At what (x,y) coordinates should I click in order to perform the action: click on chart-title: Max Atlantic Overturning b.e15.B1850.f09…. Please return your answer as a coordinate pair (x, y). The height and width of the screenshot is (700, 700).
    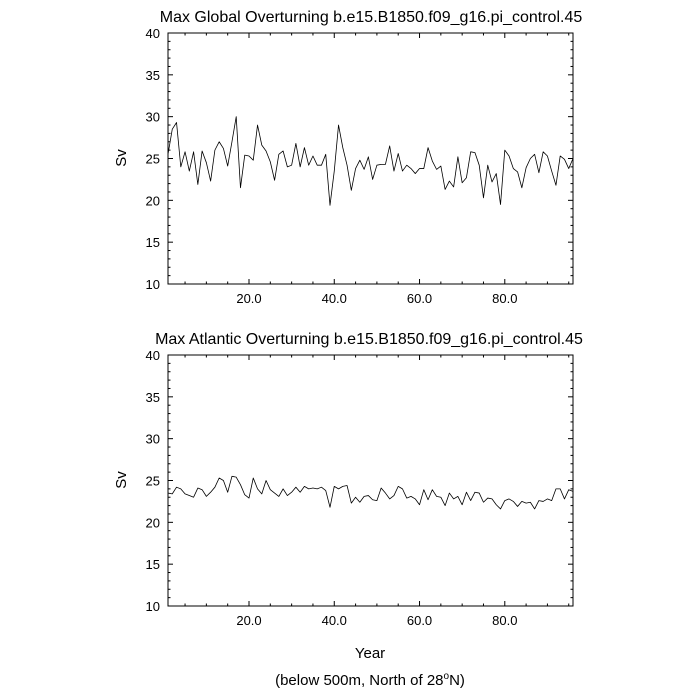
    Looking at the image, I should click on (369, 339).